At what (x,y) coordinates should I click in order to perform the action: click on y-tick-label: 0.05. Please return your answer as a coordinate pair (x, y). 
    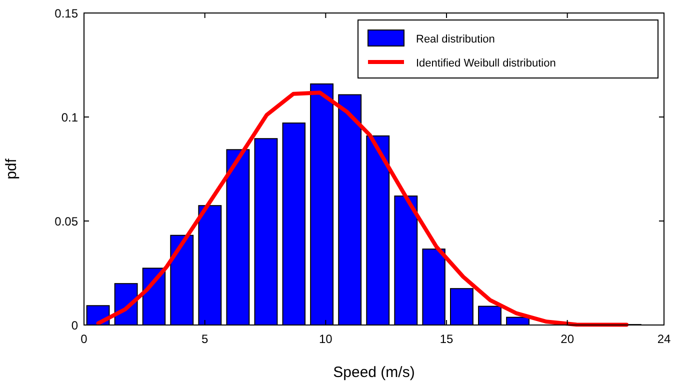
    Looking at the image, I should click on (66, 221).